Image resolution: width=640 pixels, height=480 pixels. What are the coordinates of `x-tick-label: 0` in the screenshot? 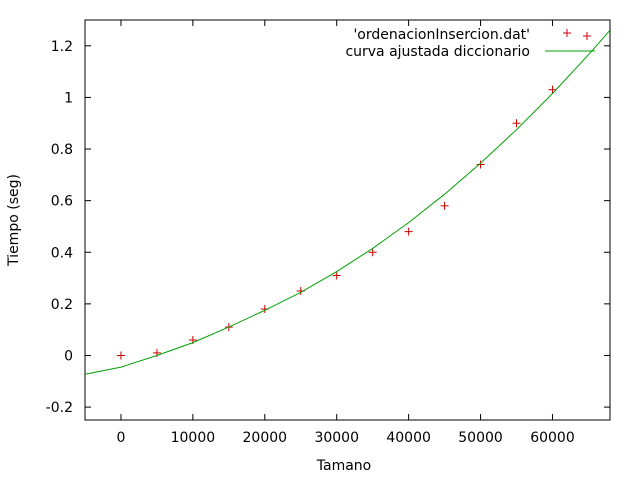 It's located at (120, 438).